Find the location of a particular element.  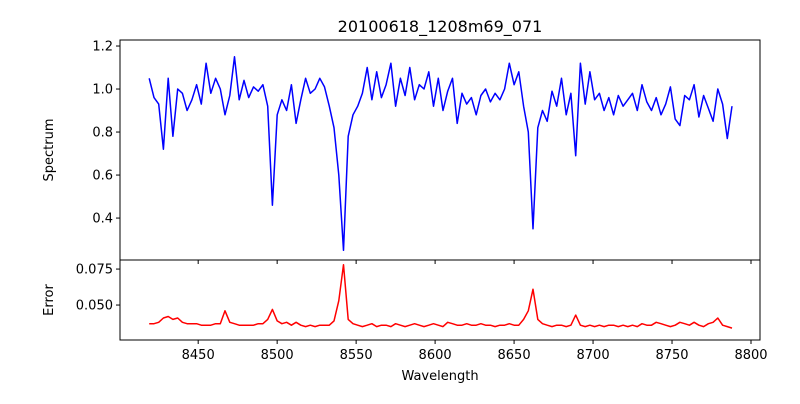

x-axis-label: Wavelength is located at coordinates (439, 376).